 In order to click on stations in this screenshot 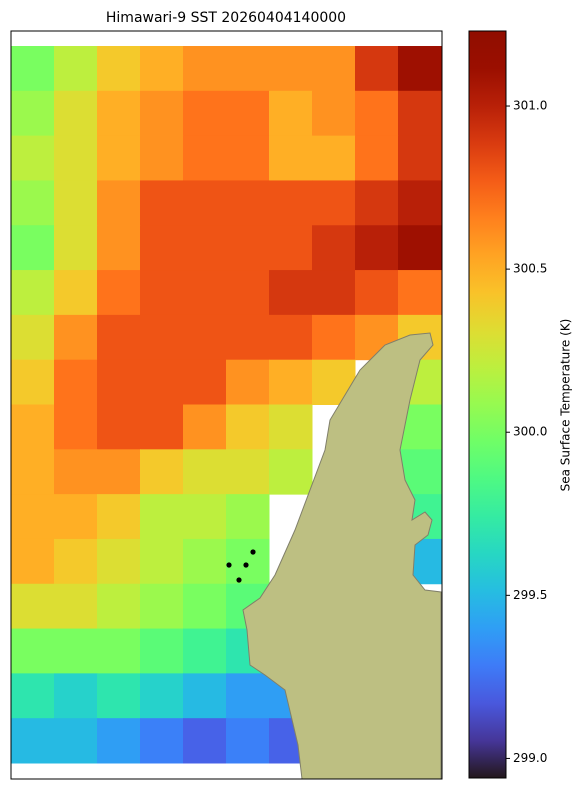, I will do `click(241, 566)`.